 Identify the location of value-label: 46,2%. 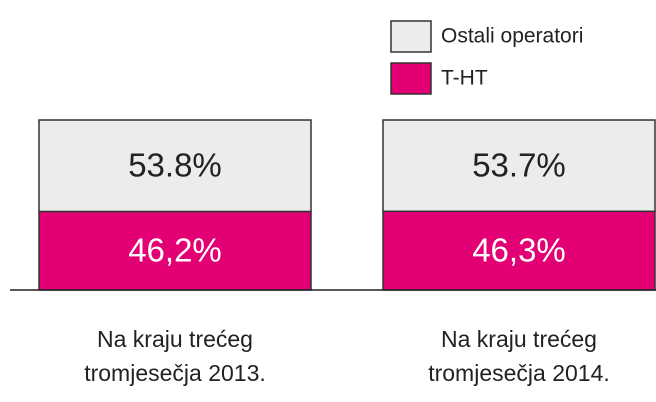
(175, 249).